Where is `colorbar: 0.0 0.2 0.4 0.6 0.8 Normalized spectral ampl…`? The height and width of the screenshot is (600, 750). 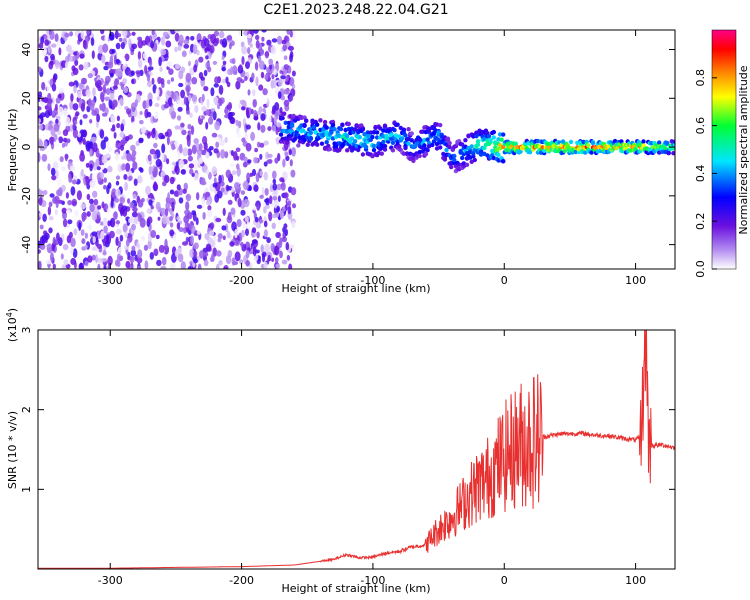
colorbar: 0.0 0.2 0.4 0.6 0.8 Normalized spectral ampl… is located at coordinates (722, 153).